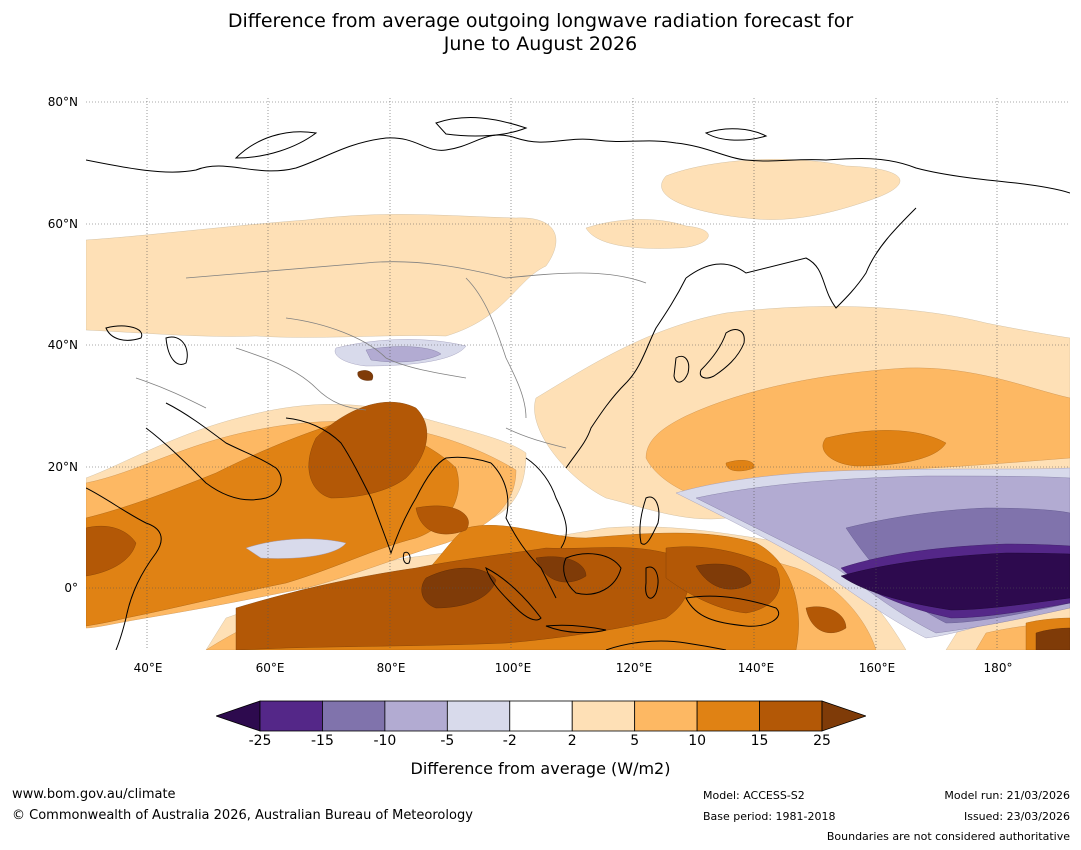 The width and height of the screenshot is (1081, 850). Describe the element at coordinates (237, 716) in the screenshot. I see `colorbar-extension-low` at that location.